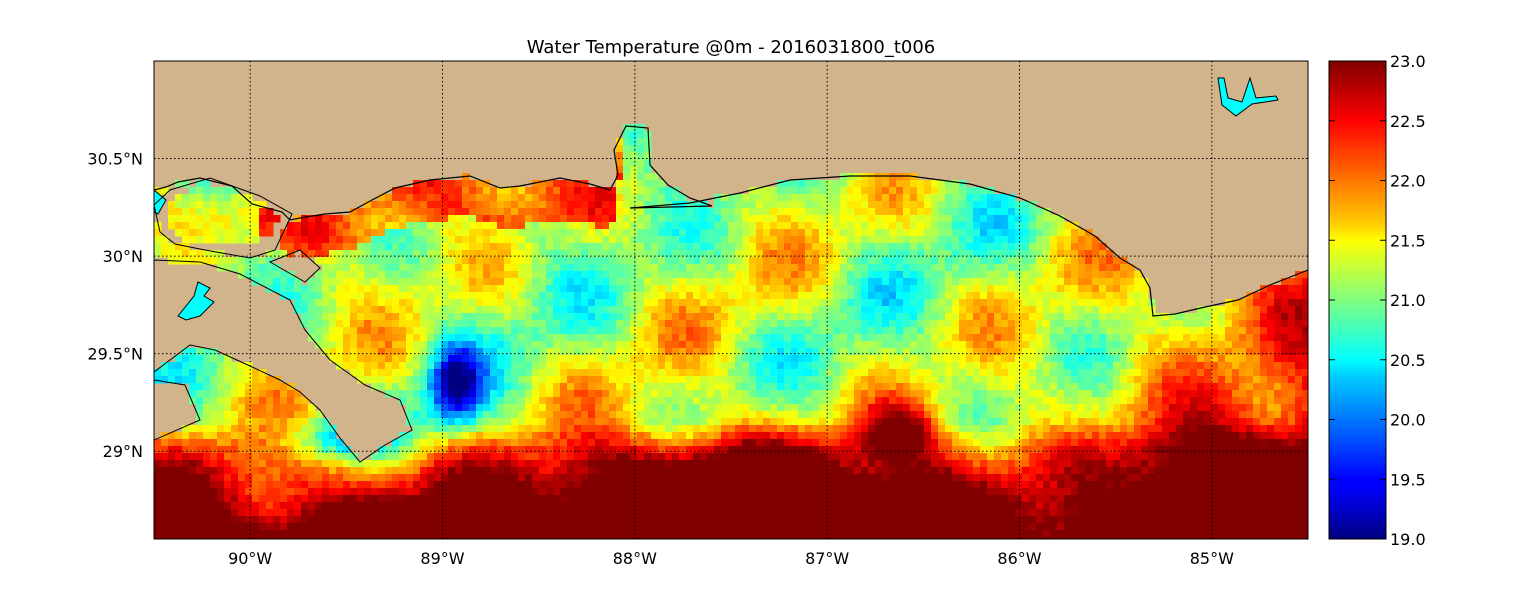  Describe the element at coordinates (1408, 300) in the screenshot. I see `colorbar-tick-label: 21.0` at that location.